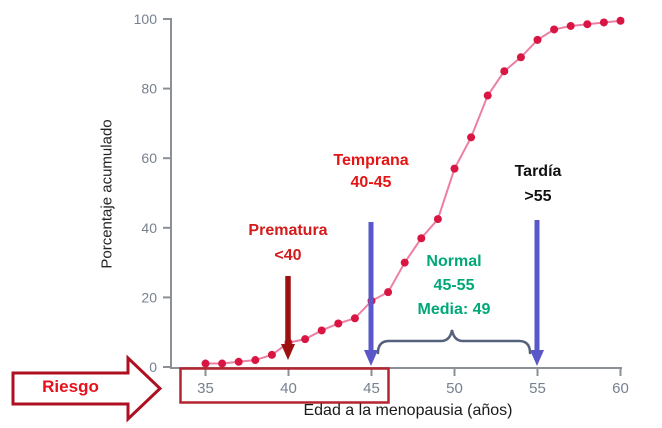 This screenshot has height=428, width=662. What do you see at coordinates (205, 388) in the screenshot?
I see `x-tick-label: 35` at bounding box center [205, 388].